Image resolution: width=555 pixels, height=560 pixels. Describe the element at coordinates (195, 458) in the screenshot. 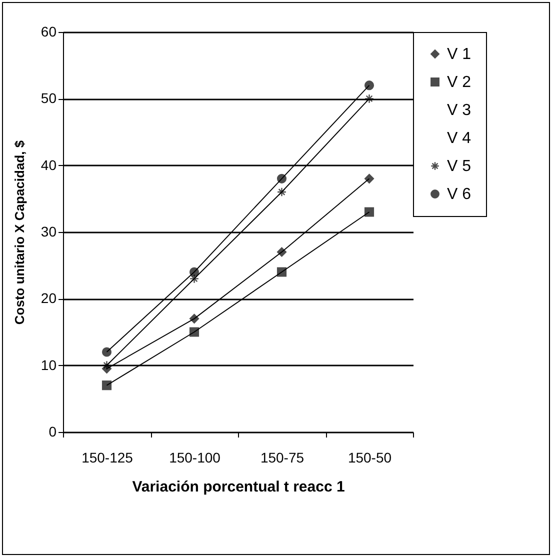

I see `x-tick-label: 150-100` at that location.